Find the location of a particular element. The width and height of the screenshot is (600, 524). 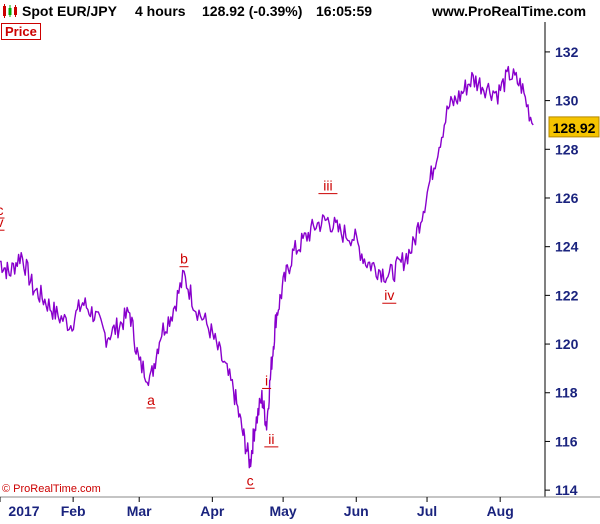

y-tick-label: 116 is located at coordinates (566, 441).